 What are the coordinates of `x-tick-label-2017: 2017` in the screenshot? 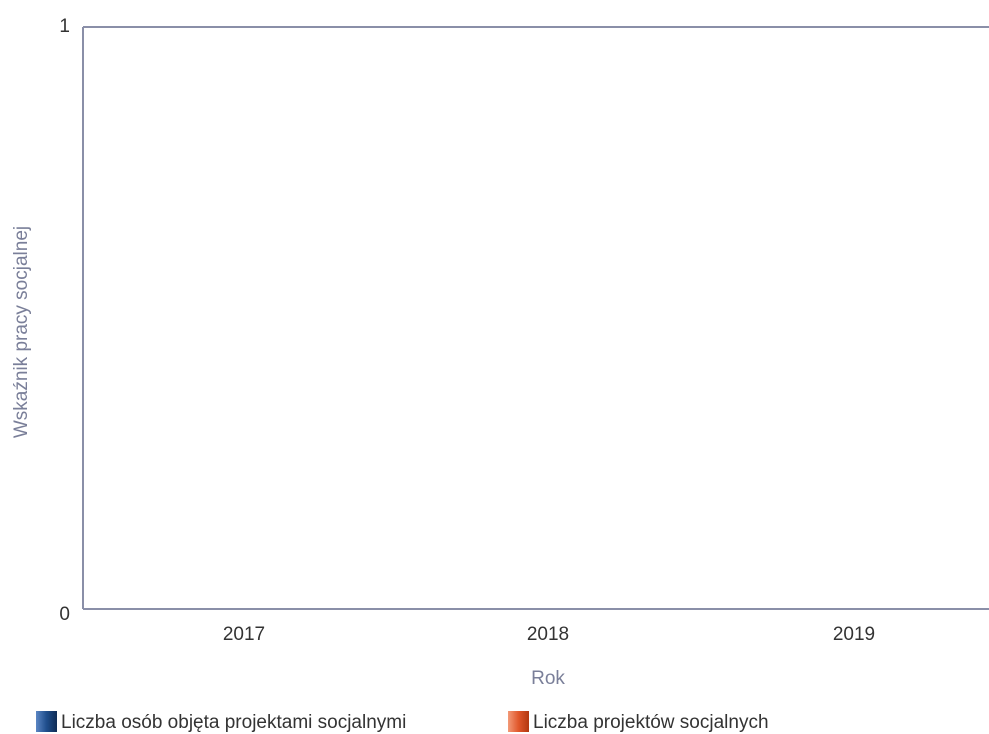 It's located at (244, 634).